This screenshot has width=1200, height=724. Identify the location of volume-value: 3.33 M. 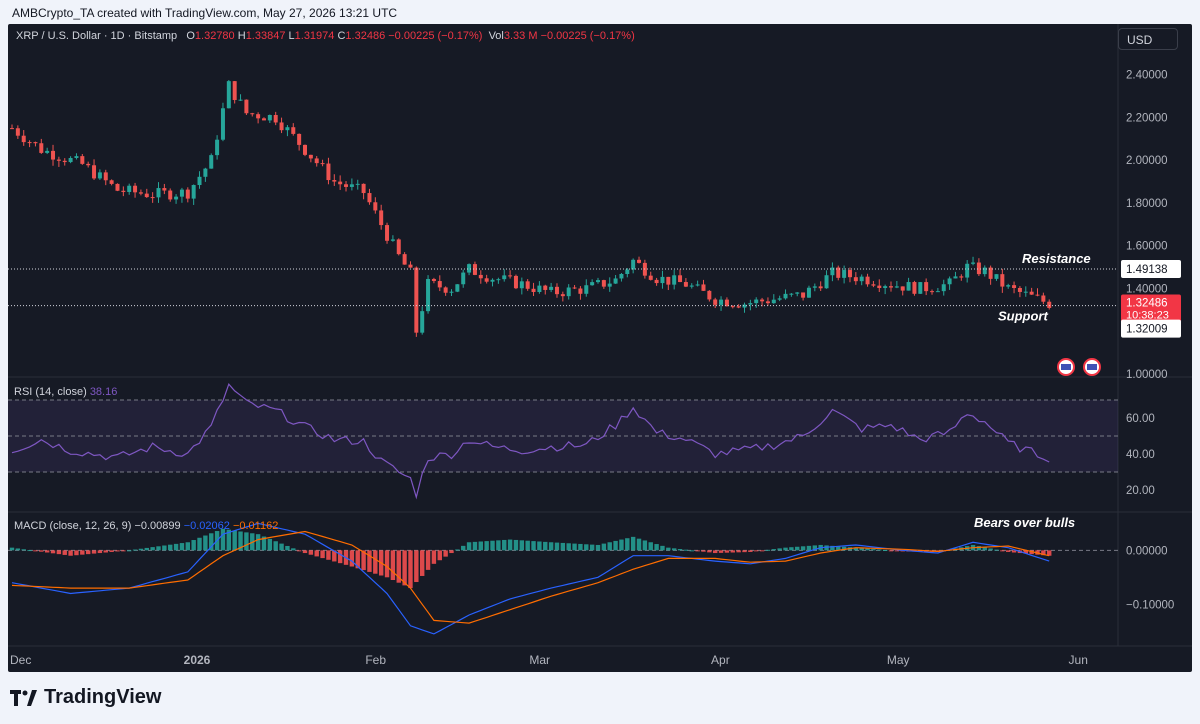
(521, 36).